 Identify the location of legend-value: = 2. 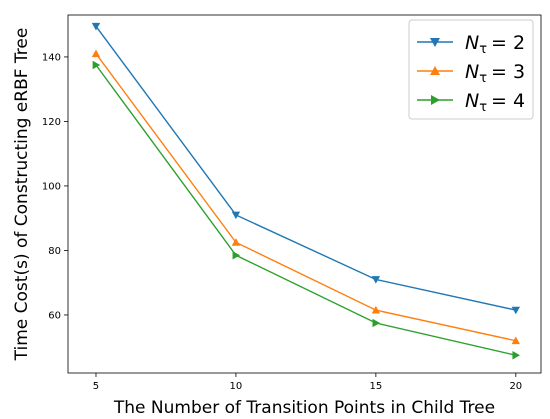
(508, 43).